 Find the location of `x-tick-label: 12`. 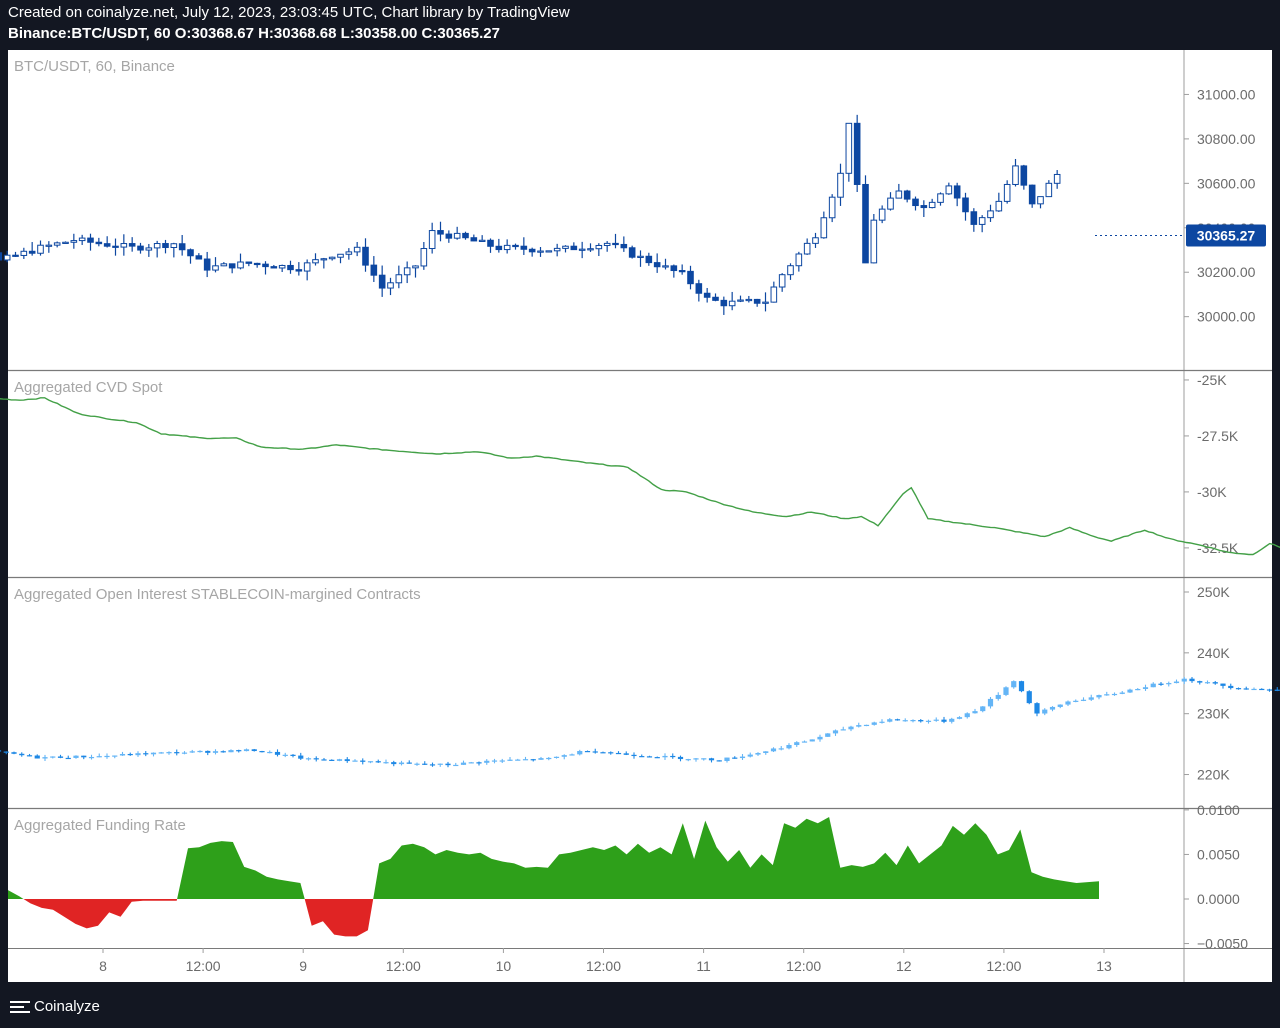

x-tick-label: 12 is located at coordinates (904, 966).